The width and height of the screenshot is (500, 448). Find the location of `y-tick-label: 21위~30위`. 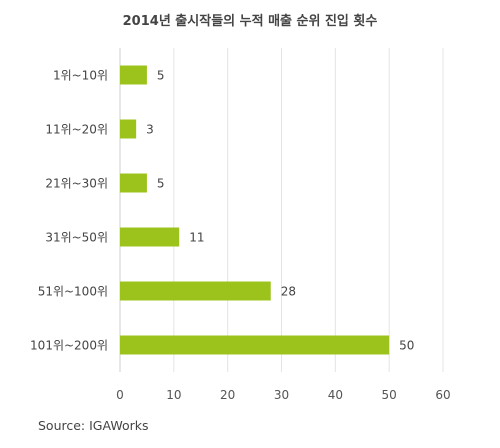

y-tick-label: 21위~30위 is located at coordinates (76, 184).